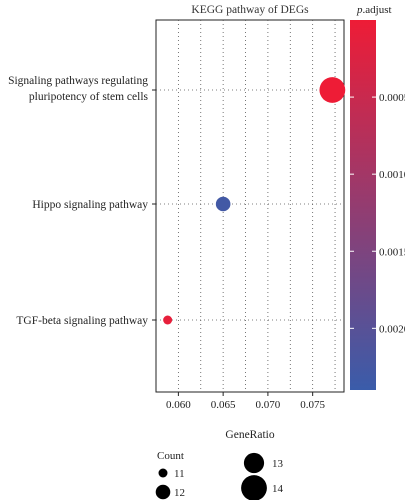 Image resolution: width=405 pixels, height=500 pixels. Describe the element at coordinates (278, 489) in the screenshot. I see `size-legend-label: 14` at that location.